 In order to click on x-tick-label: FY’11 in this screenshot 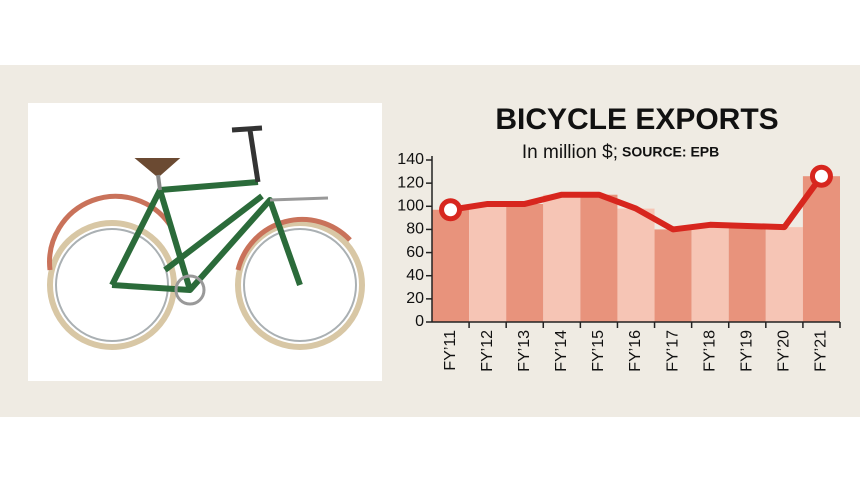, I will do `click(450, 350)`.